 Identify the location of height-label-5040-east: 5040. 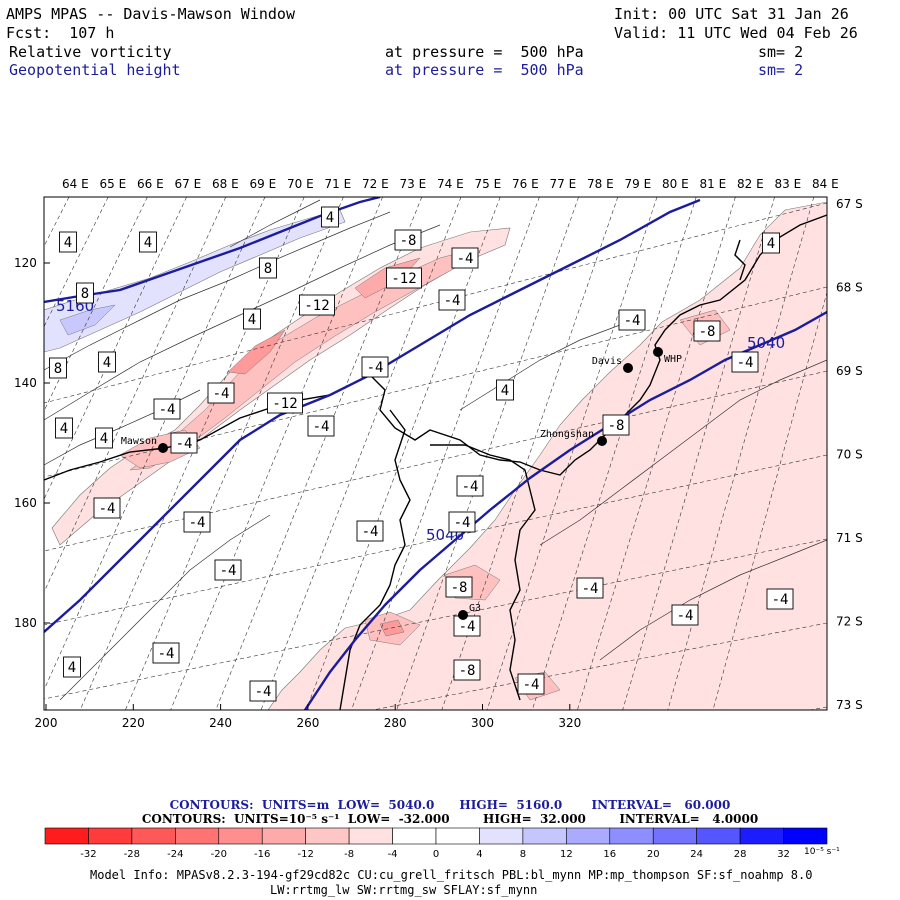
(766, 343).